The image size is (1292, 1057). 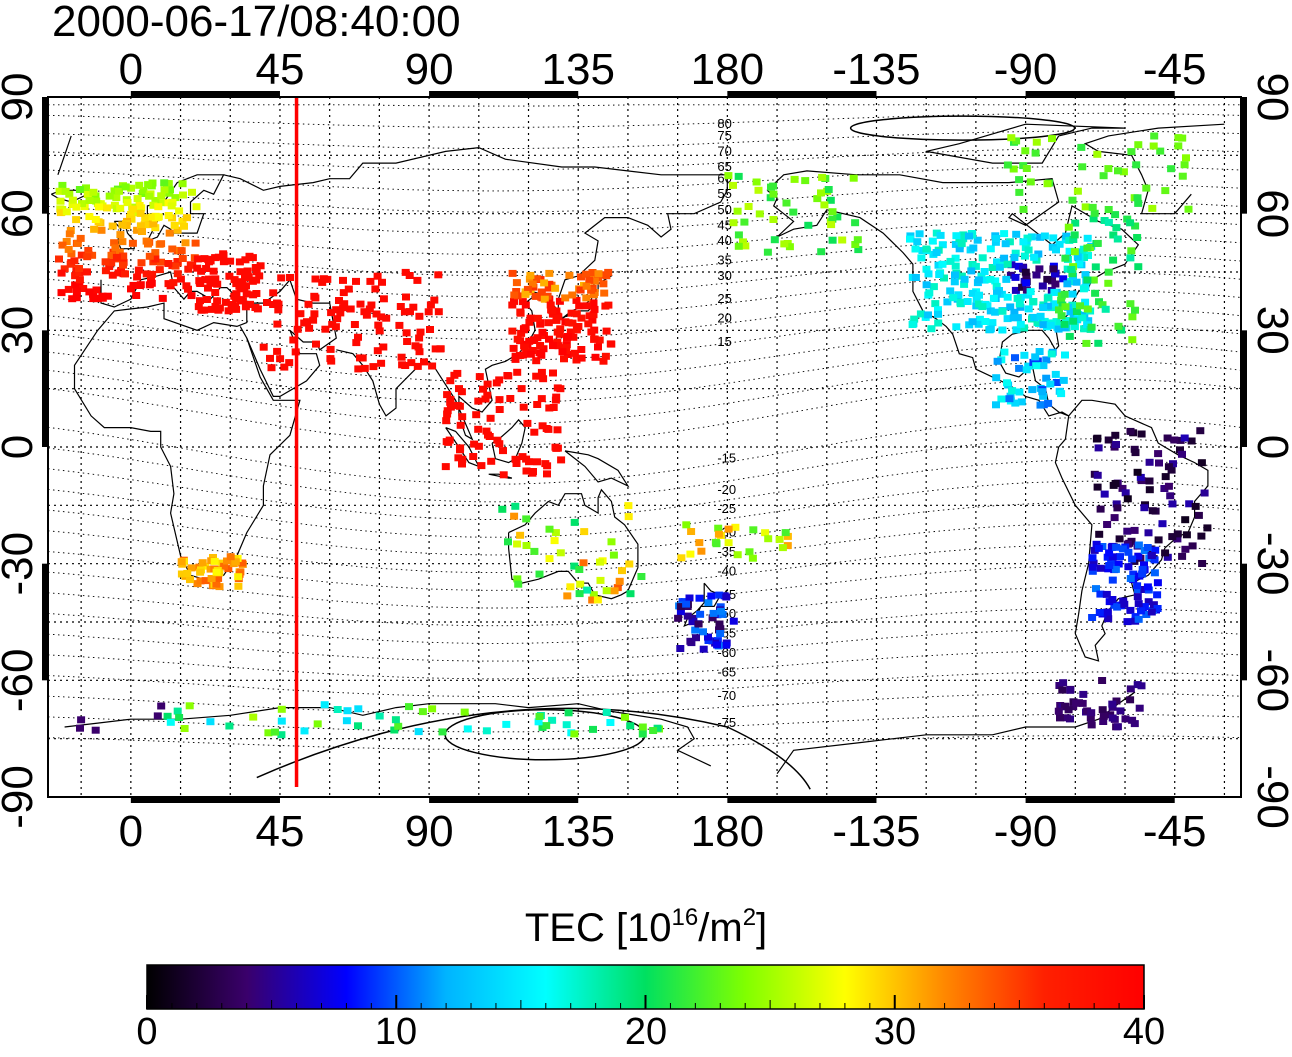 I want to click on contour-line, so click(x=644, y=178).